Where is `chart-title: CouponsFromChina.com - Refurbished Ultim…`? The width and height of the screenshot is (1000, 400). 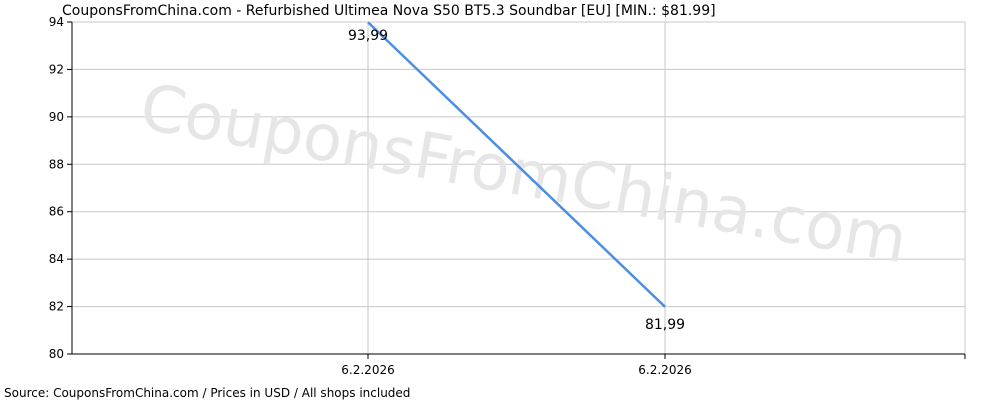 chart-title: CouponsFromChina.com - Refurbished Ultim… is located at coordinates (389, 11).